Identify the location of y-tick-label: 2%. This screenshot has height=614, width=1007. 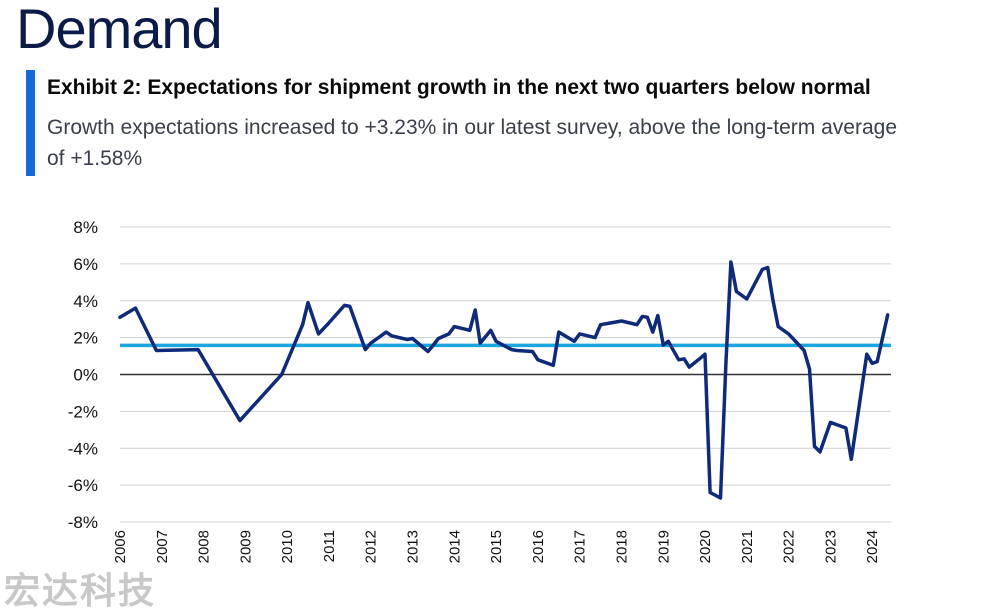
(85, 338).